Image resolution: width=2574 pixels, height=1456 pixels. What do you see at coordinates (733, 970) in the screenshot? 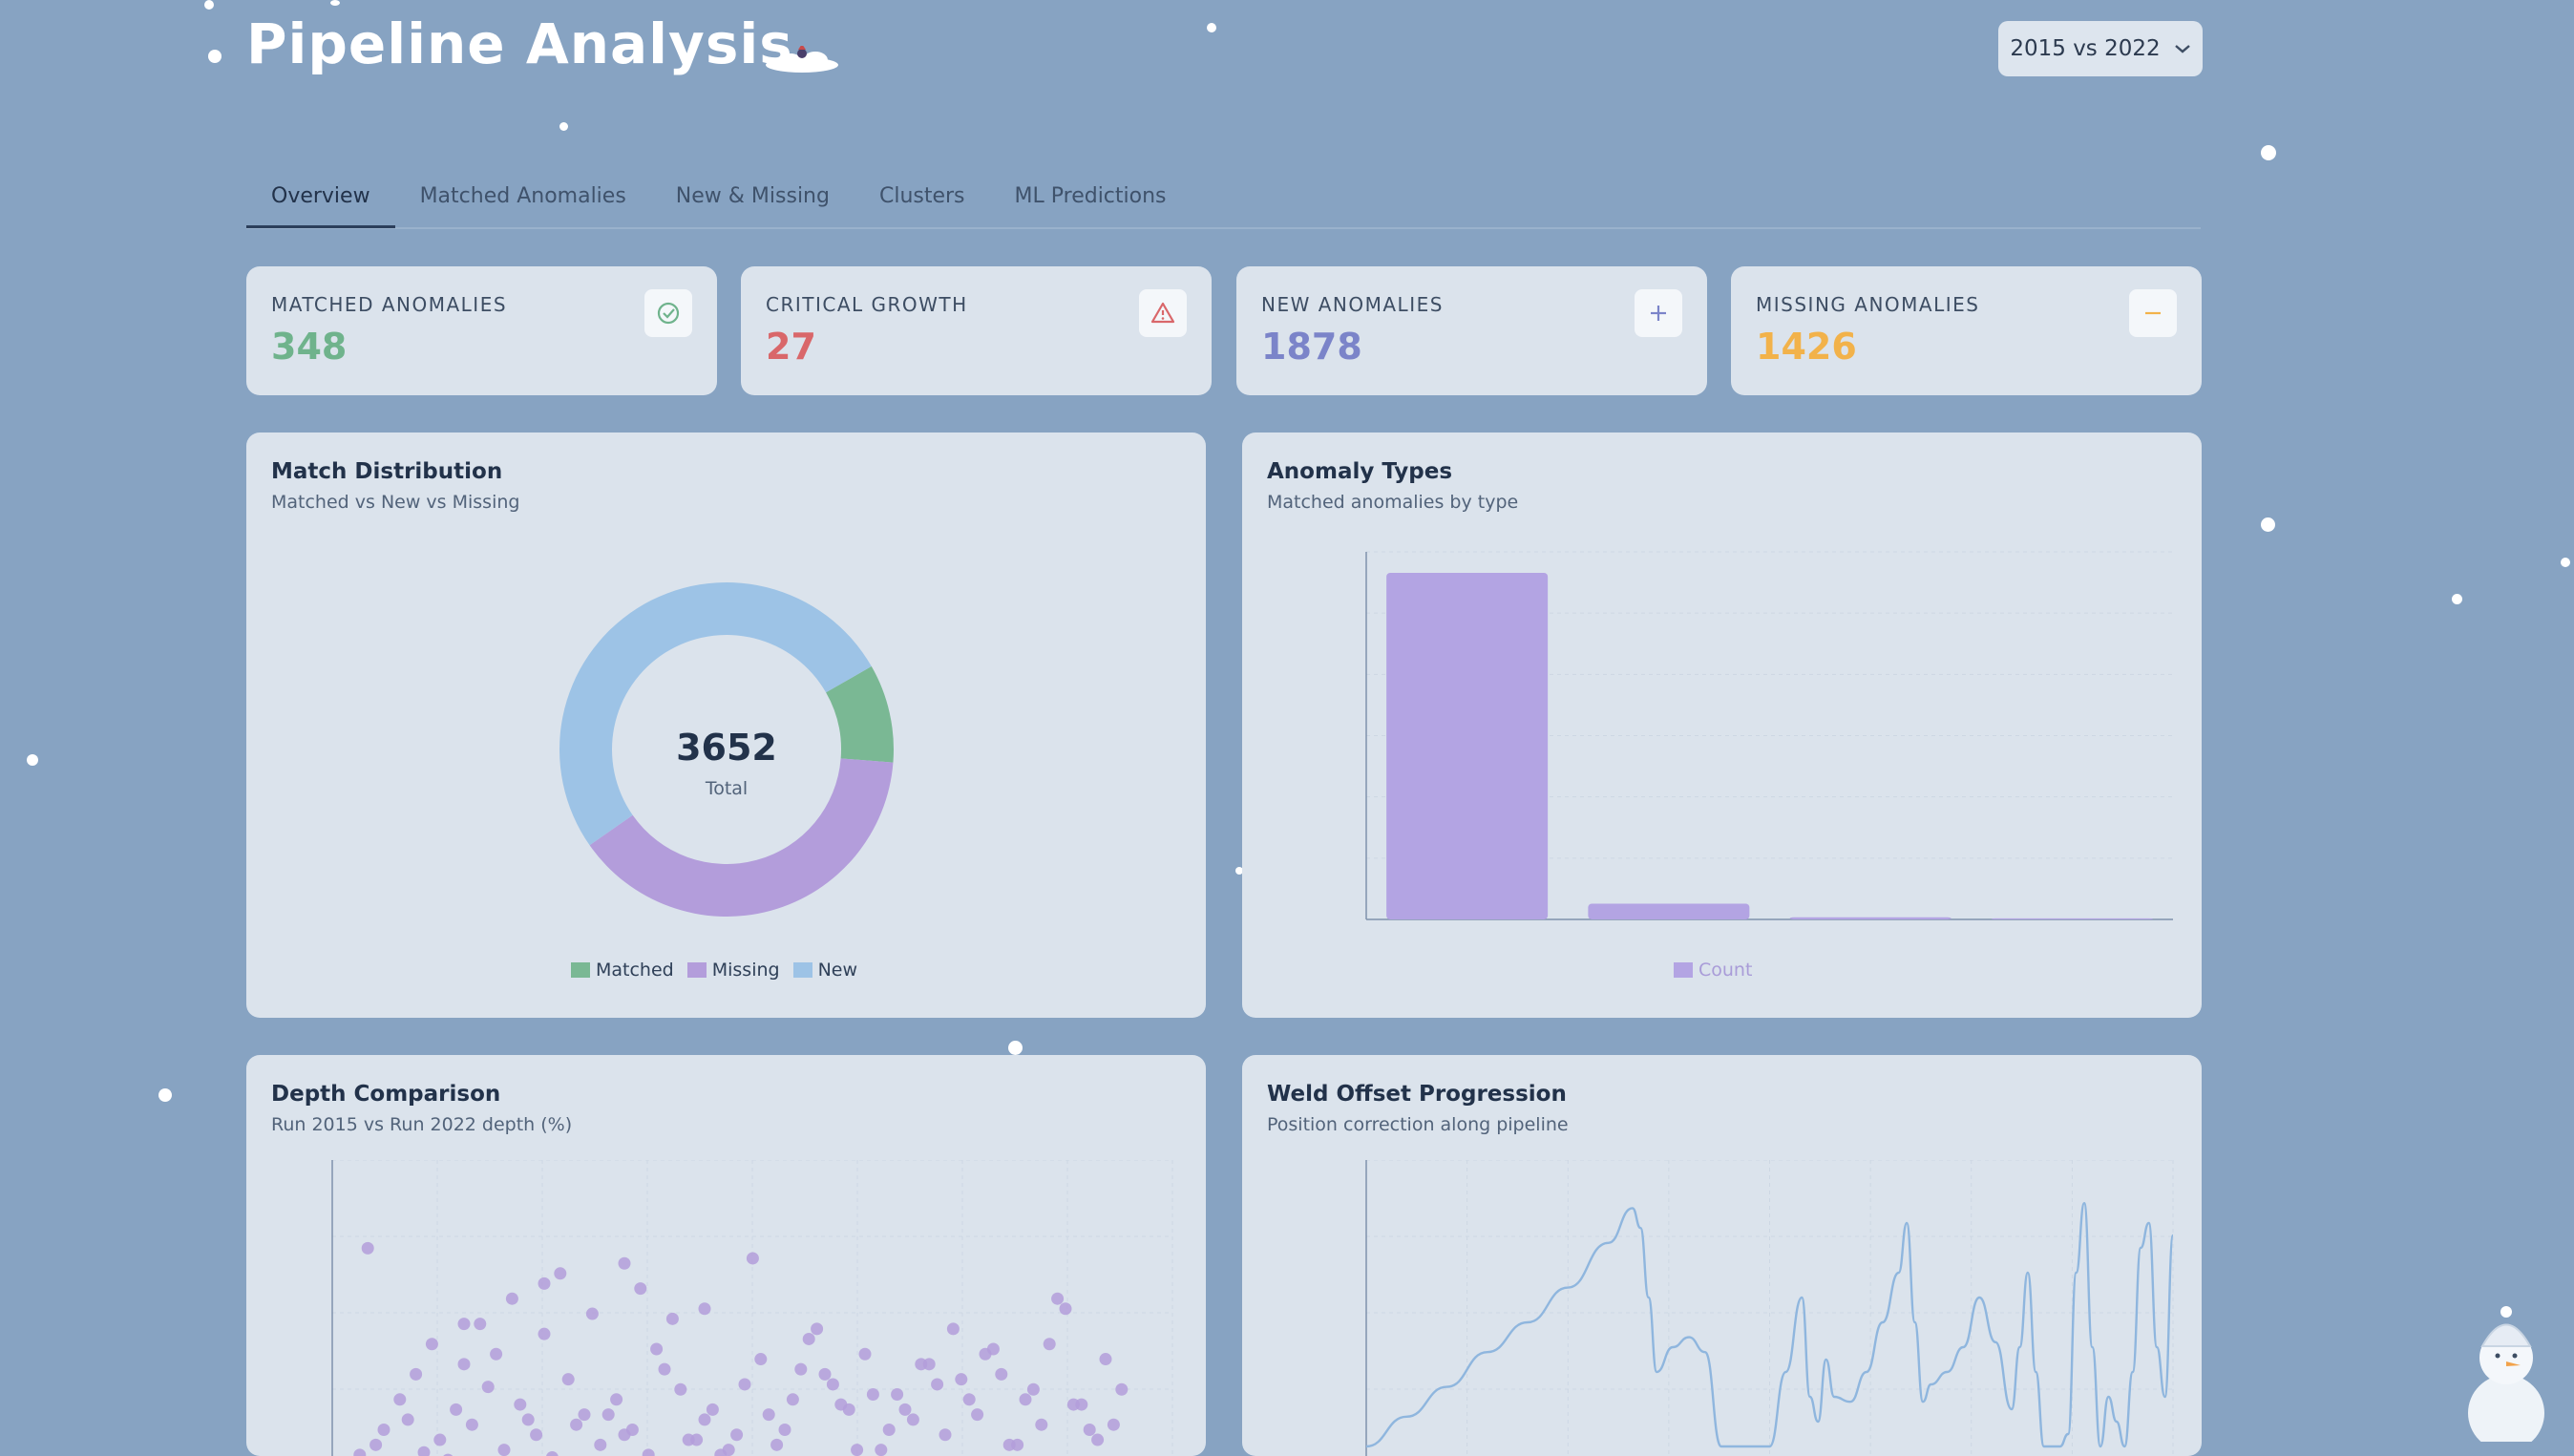
I see `legend-item-missing: Missing` at bounding box center [733, 970].